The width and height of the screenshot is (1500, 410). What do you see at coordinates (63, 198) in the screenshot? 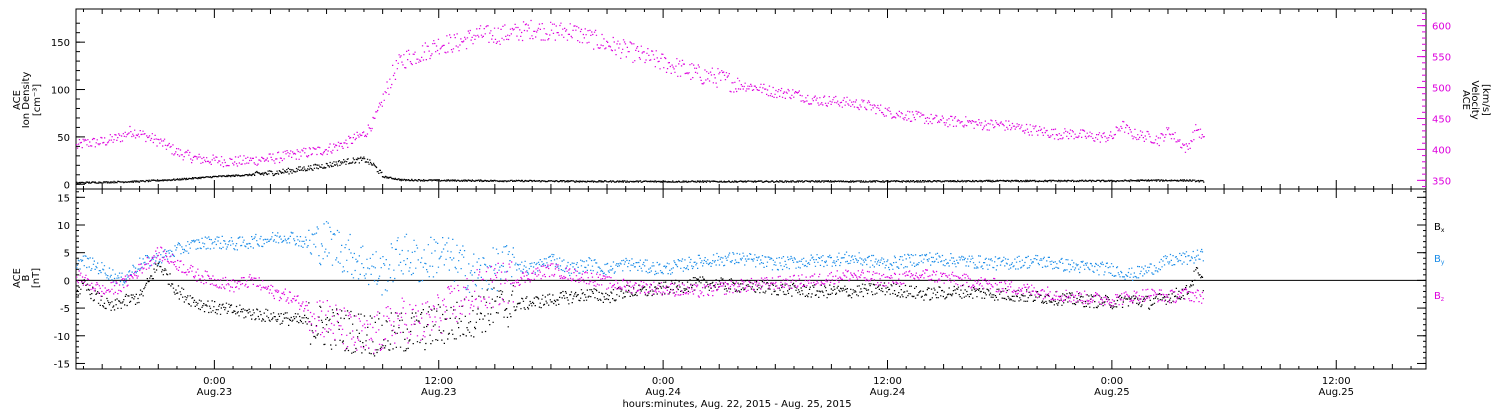
I see `y-tick-label-bottom: 15` at bounding box center [63, 198].